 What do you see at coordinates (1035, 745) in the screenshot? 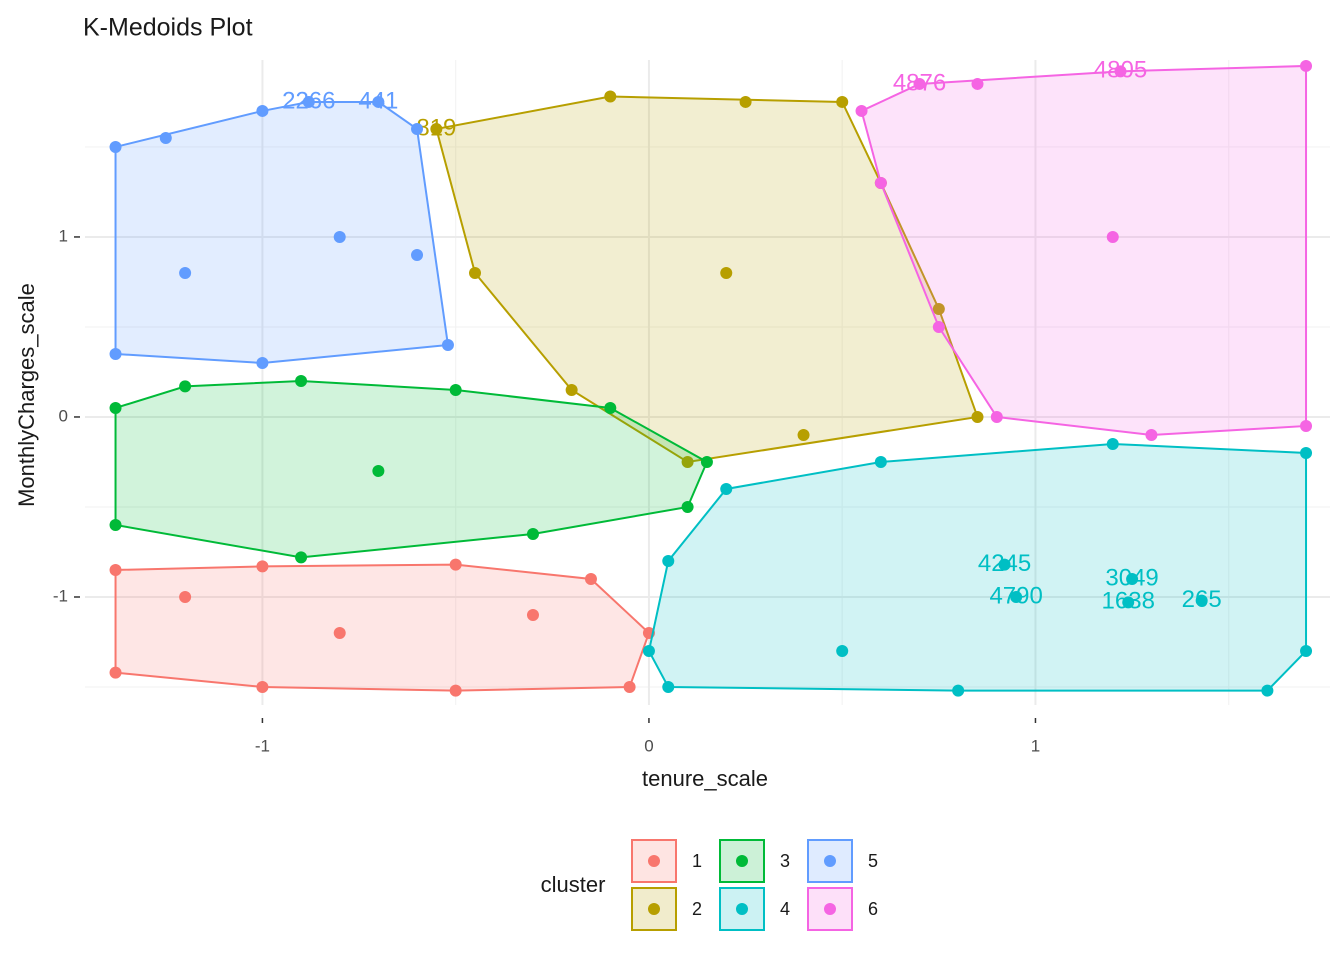
I see `x-tick-label: 1` at bounding box center [1035, 745].